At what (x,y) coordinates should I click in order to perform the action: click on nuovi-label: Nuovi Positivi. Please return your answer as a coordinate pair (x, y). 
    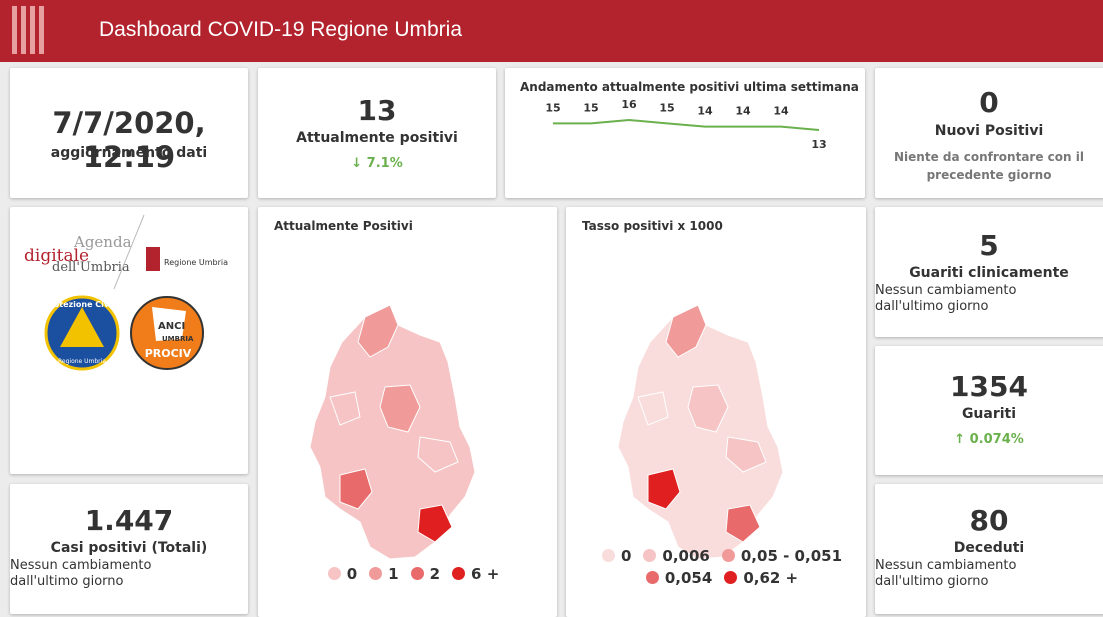
    Looking at the image, I should click on (989, 131).